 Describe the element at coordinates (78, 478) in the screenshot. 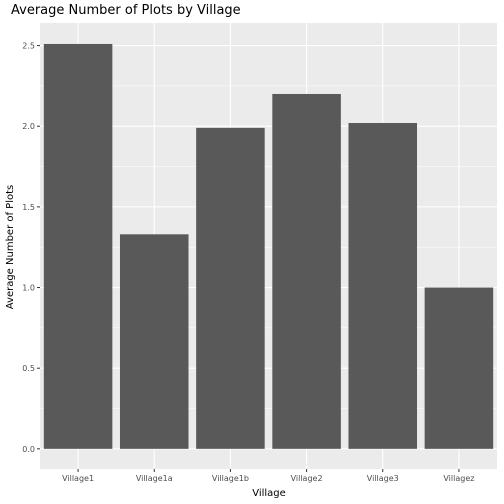

I see `x-tick-label: Village1` at that location.